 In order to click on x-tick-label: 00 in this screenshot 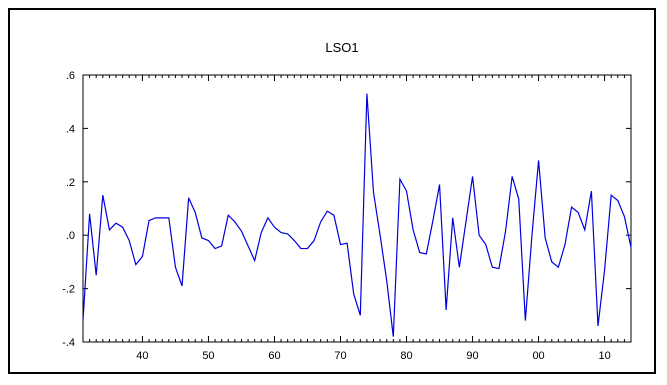, I will do `click(538, 356)`.